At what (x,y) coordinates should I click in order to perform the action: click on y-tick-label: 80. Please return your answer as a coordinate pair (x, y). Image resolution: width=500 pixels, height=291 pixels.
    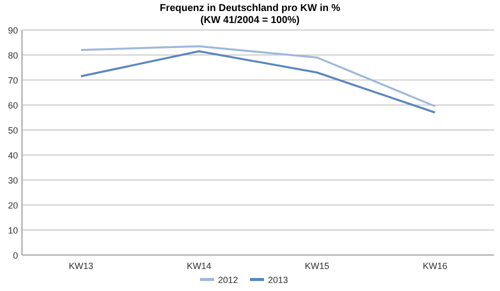
    Looking at the image, I should click on (13, 55).